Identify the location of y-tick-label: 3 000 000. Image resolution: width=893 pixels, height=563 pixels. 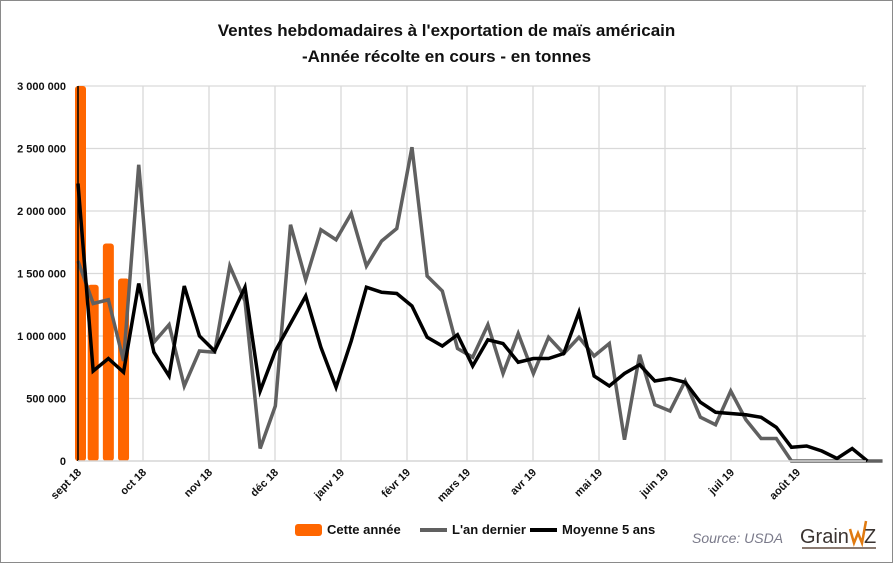
(41, 87).